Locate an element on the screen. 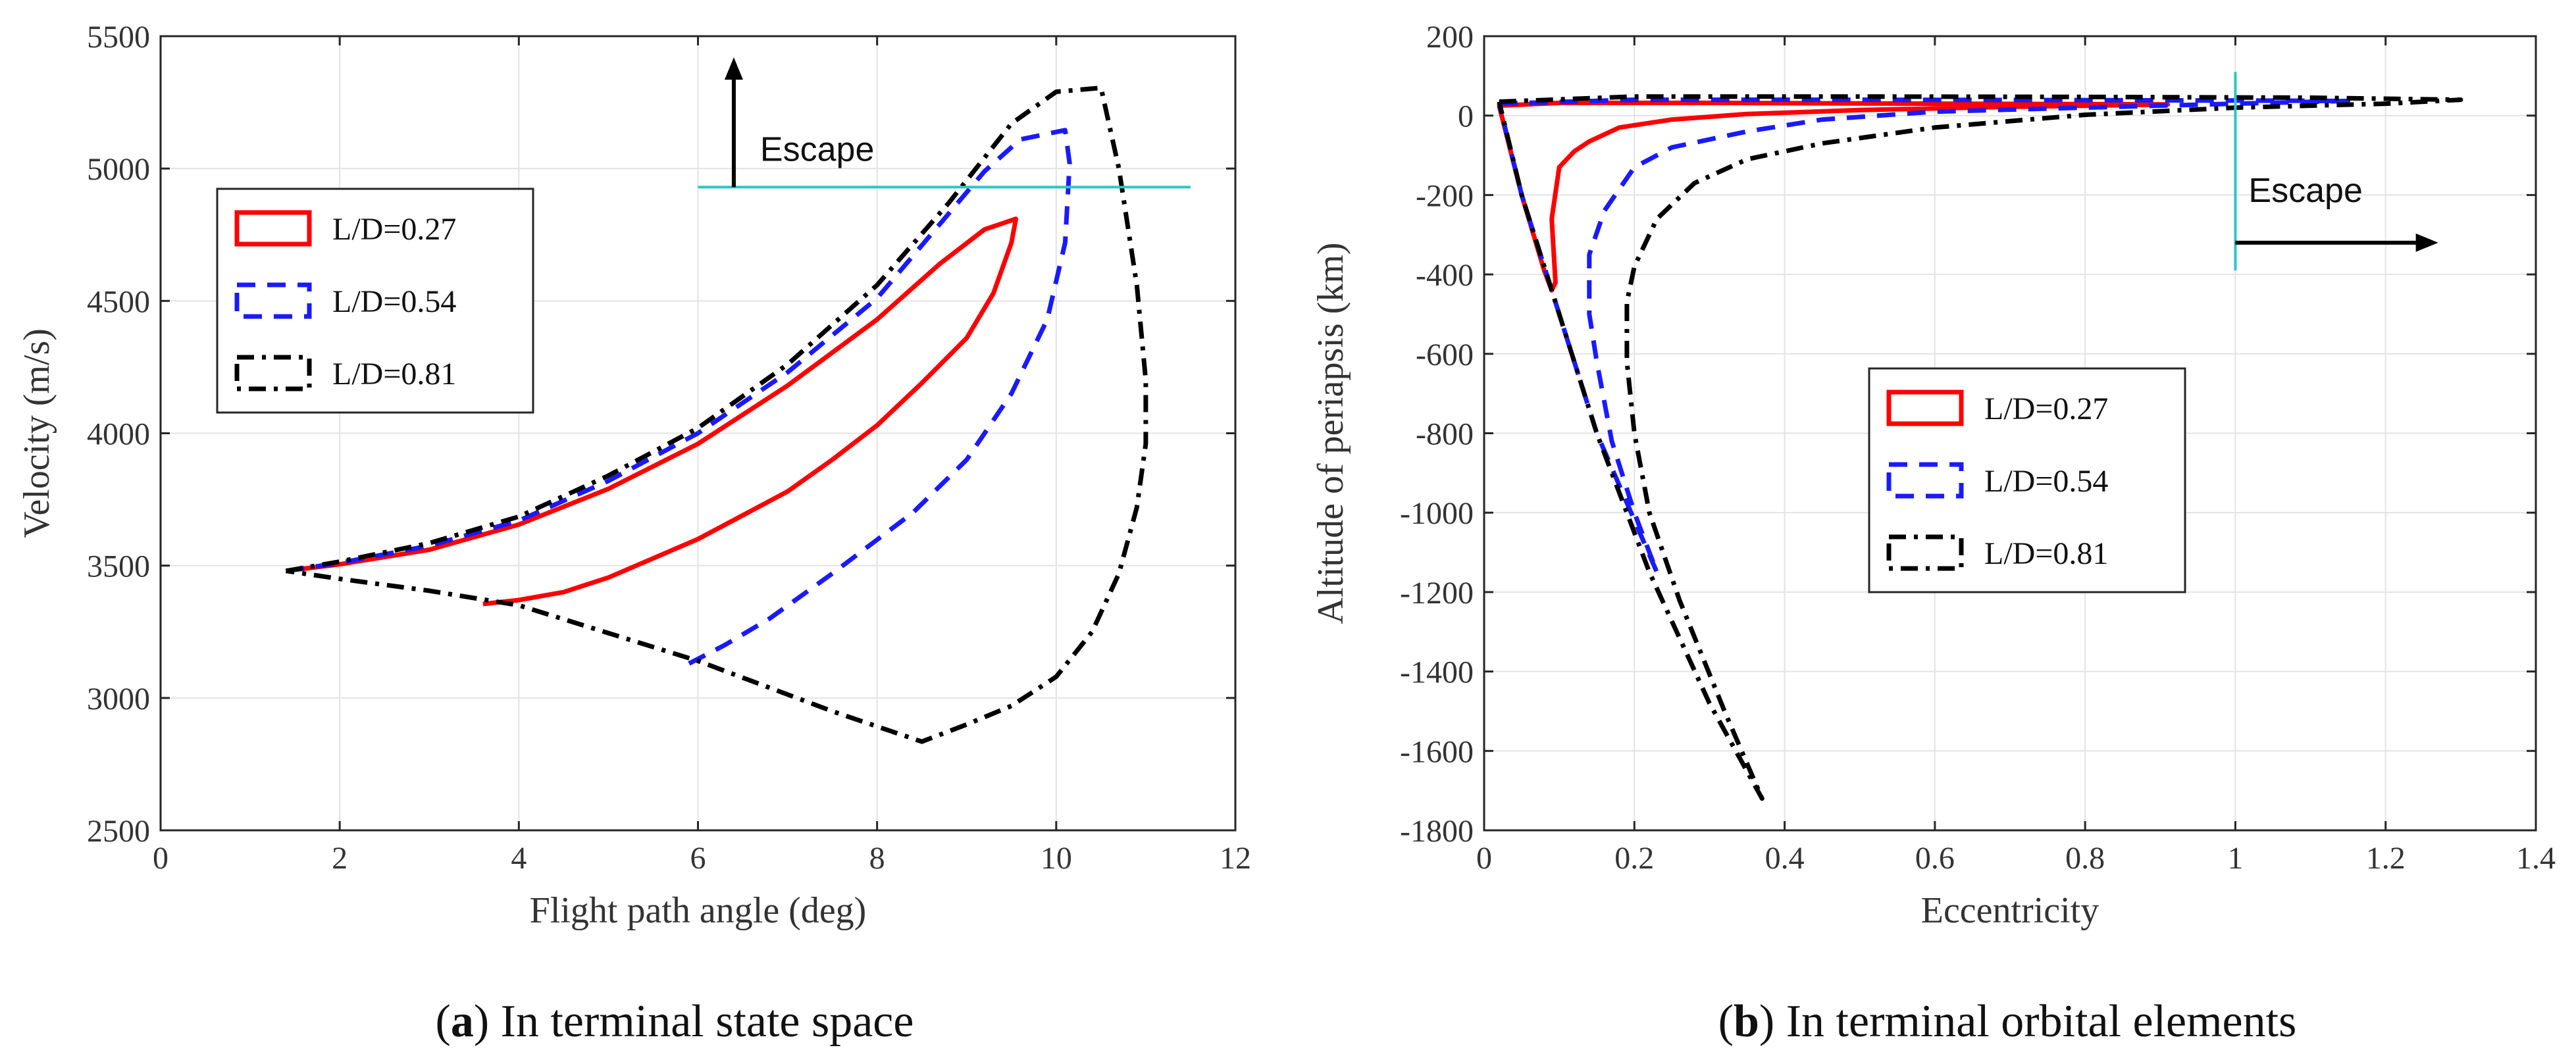  y-tick-label: -1800 is located at coordinates (1437, 831).